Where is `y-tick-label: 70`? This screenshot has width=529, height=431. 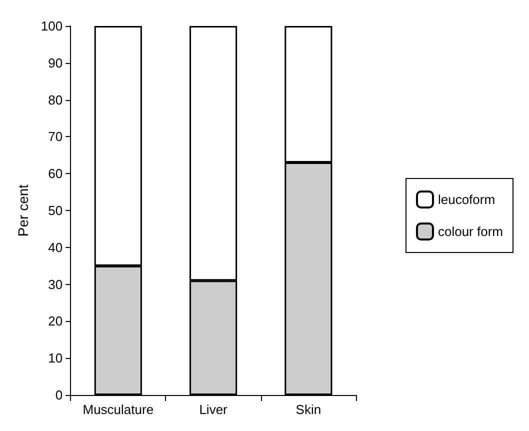 y-tick-label: 70 is located at coordinates (55, 136).